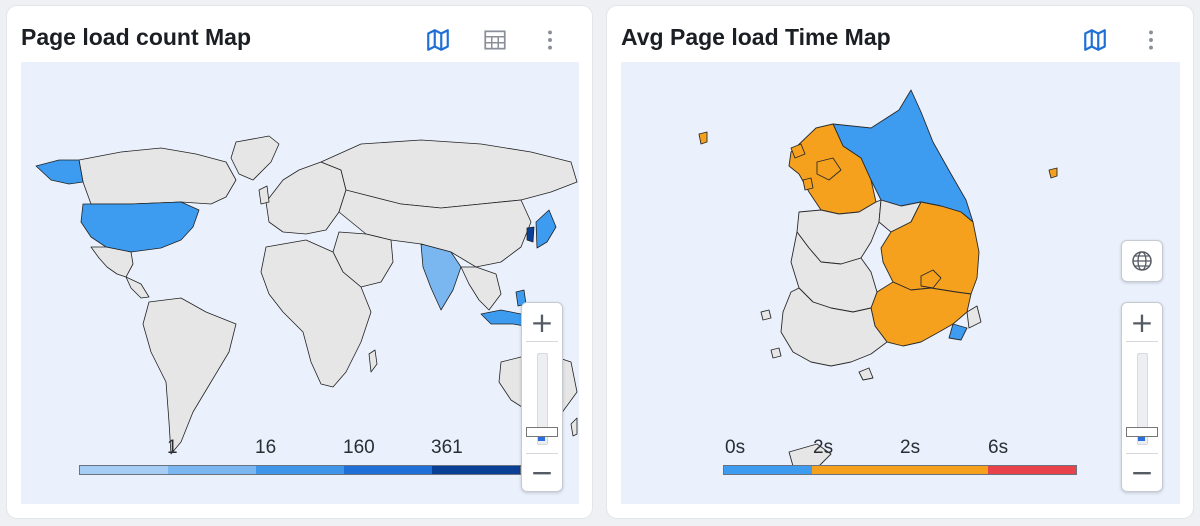  I want to click on globe-icon, so click(1142, 261).